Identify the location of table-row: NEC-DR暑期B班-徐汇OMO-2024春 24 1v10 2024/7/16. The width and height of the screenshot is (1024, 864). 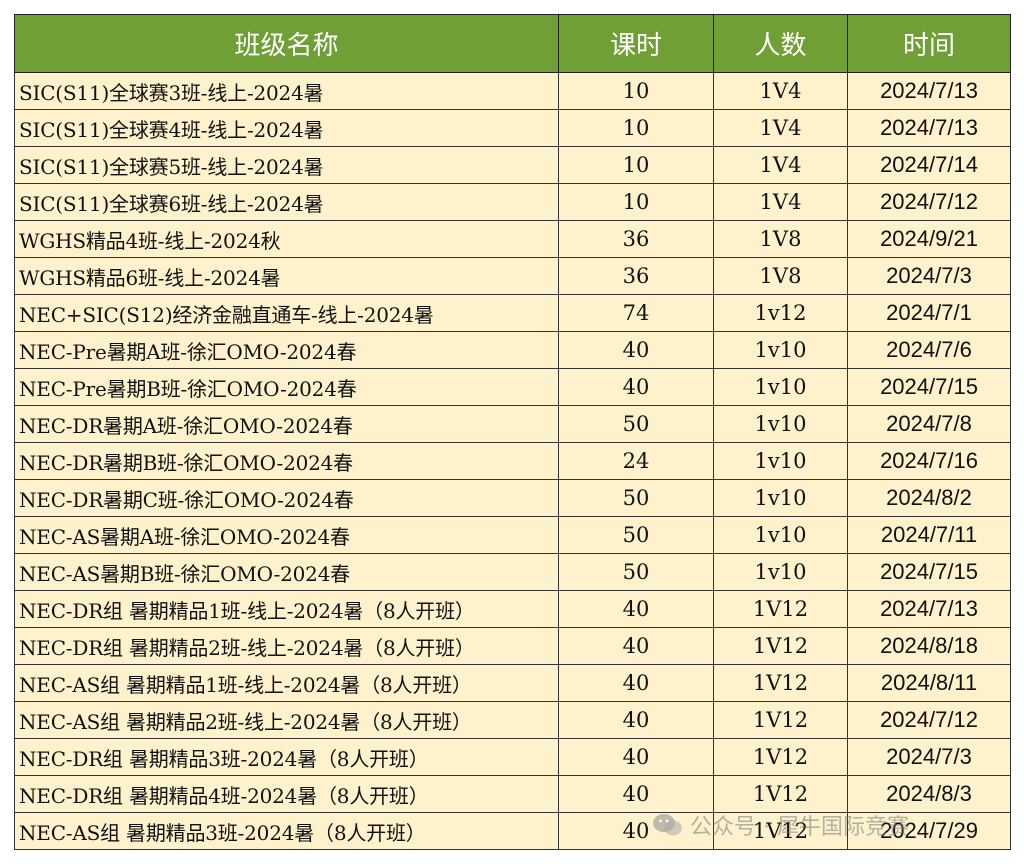
(512, 461).